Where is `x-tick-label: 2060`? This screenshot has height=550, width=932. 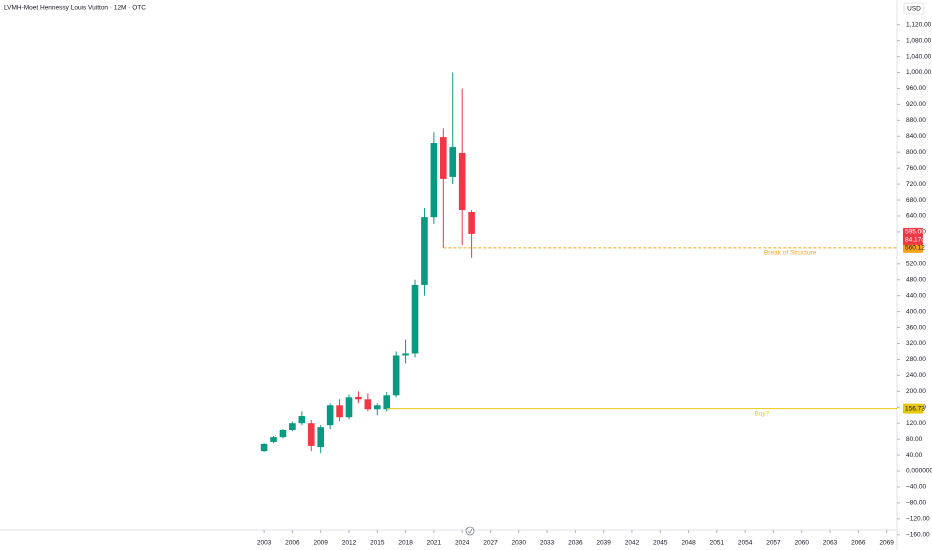 x-tick-label: 2060 is located at coordinates (802, 543).